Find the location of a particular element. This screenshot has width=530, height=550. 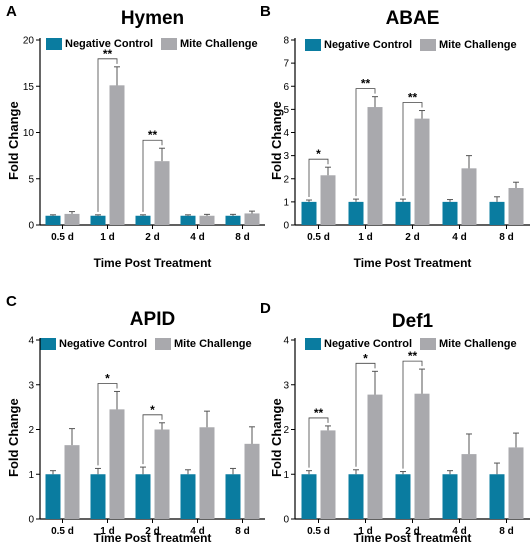

y-tick-label: 7 is located at coordinates (286, 64).